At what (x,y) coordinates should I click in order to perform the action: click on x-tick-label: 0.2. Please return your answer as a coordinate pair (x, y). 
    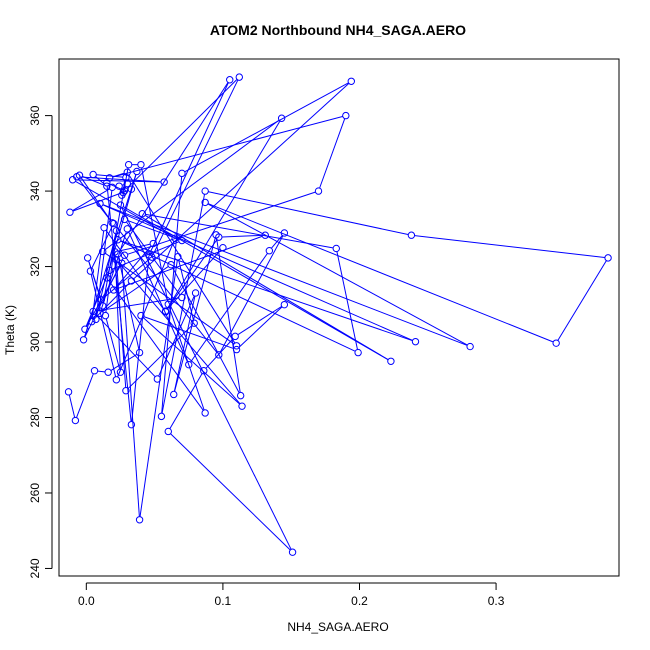
    Looking at the image, I should click on (359, 601).